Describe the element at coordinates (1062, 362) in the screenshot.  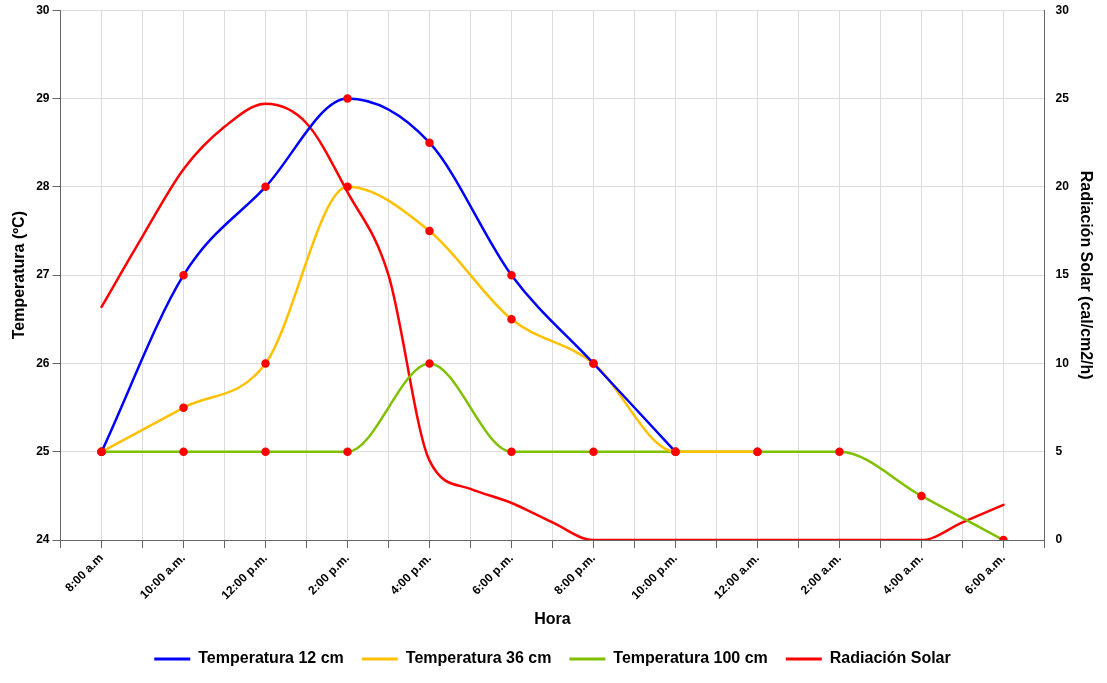
I see `y2-tick-label: 10` at that location.